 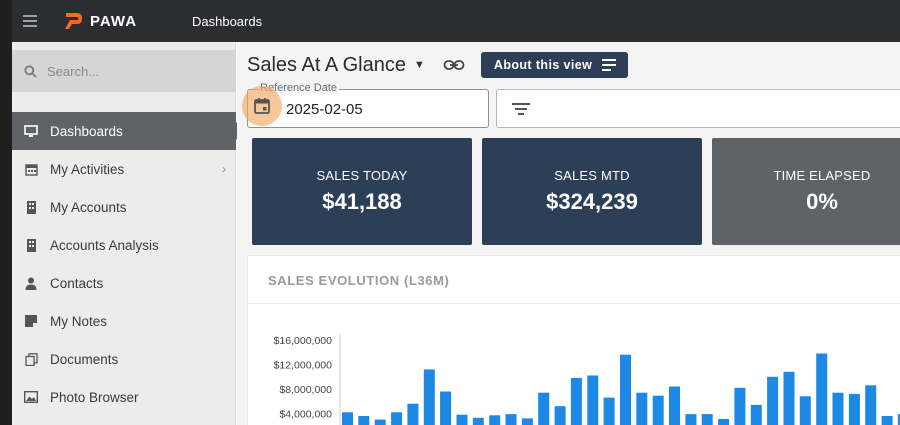 What do you see at coordinates (324, 109) in the screenshot?
I see `reference-date-value: 2025-02-05` at bounding box center [324, 109].